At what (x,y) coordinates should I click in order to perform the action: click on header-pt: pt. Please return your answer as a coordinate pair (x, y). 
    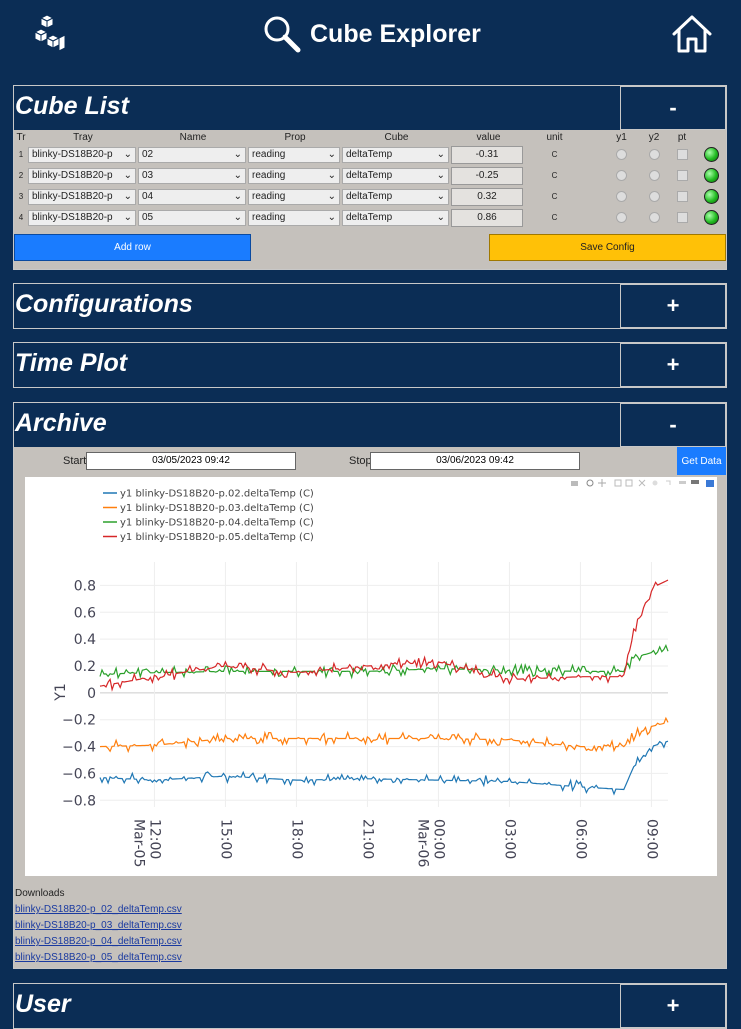
    Looking at the image, I should click on (682, 137).